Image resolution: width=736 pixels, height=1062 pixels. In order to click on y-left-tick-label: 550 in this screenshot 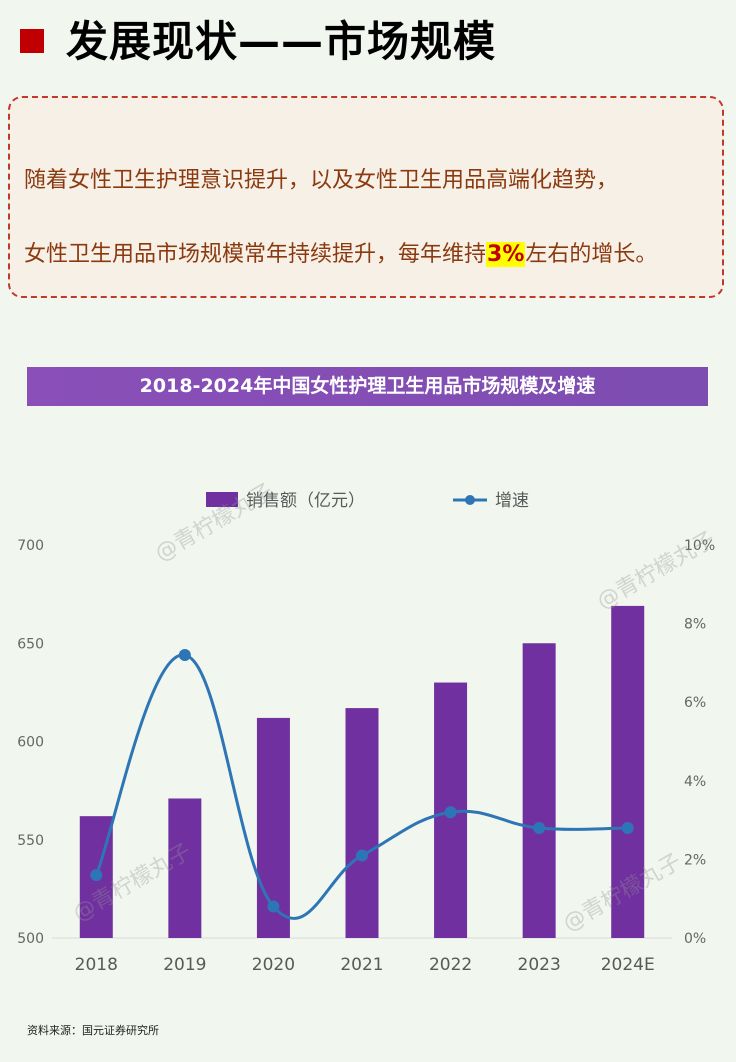, I will do `click(30, 841)`.